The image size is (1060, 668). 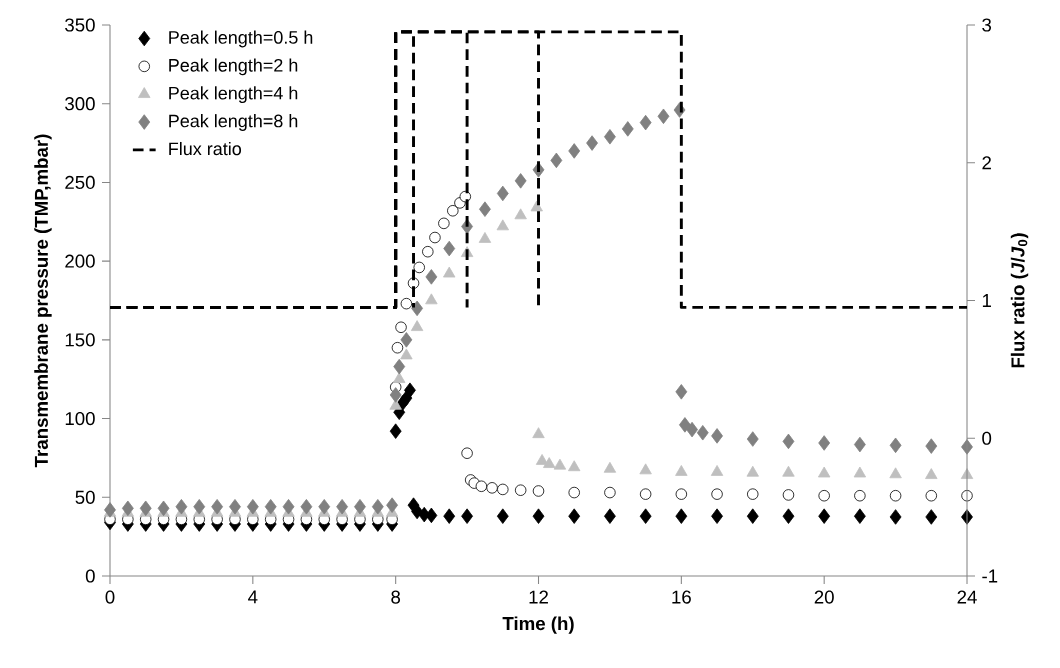 What do you see at coordinates (987, 438) in the screenshot?
I see `y2-tick-label: 0` at bounding box center [987, 438].